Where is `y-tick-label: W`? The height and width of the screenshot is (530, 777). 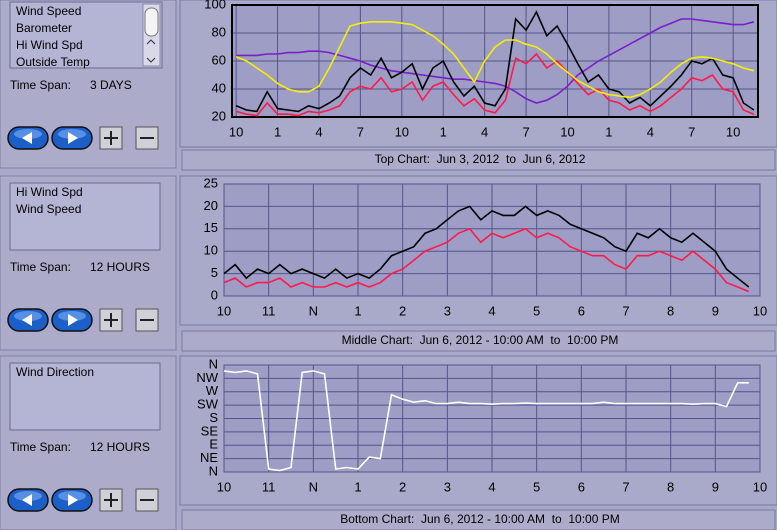 y-tick-label: W is located at coordinates (212, 390).